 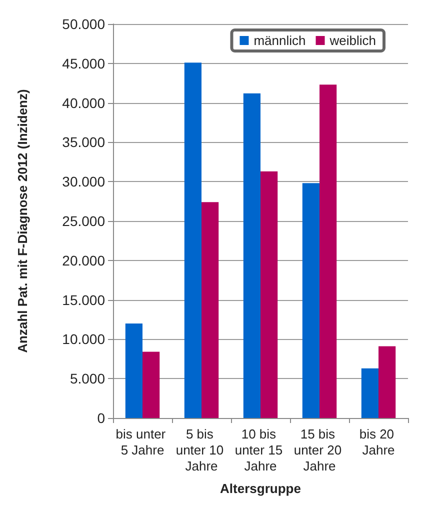 I want to click on y-tick-label: 25.000, so click(x=84, y=221).